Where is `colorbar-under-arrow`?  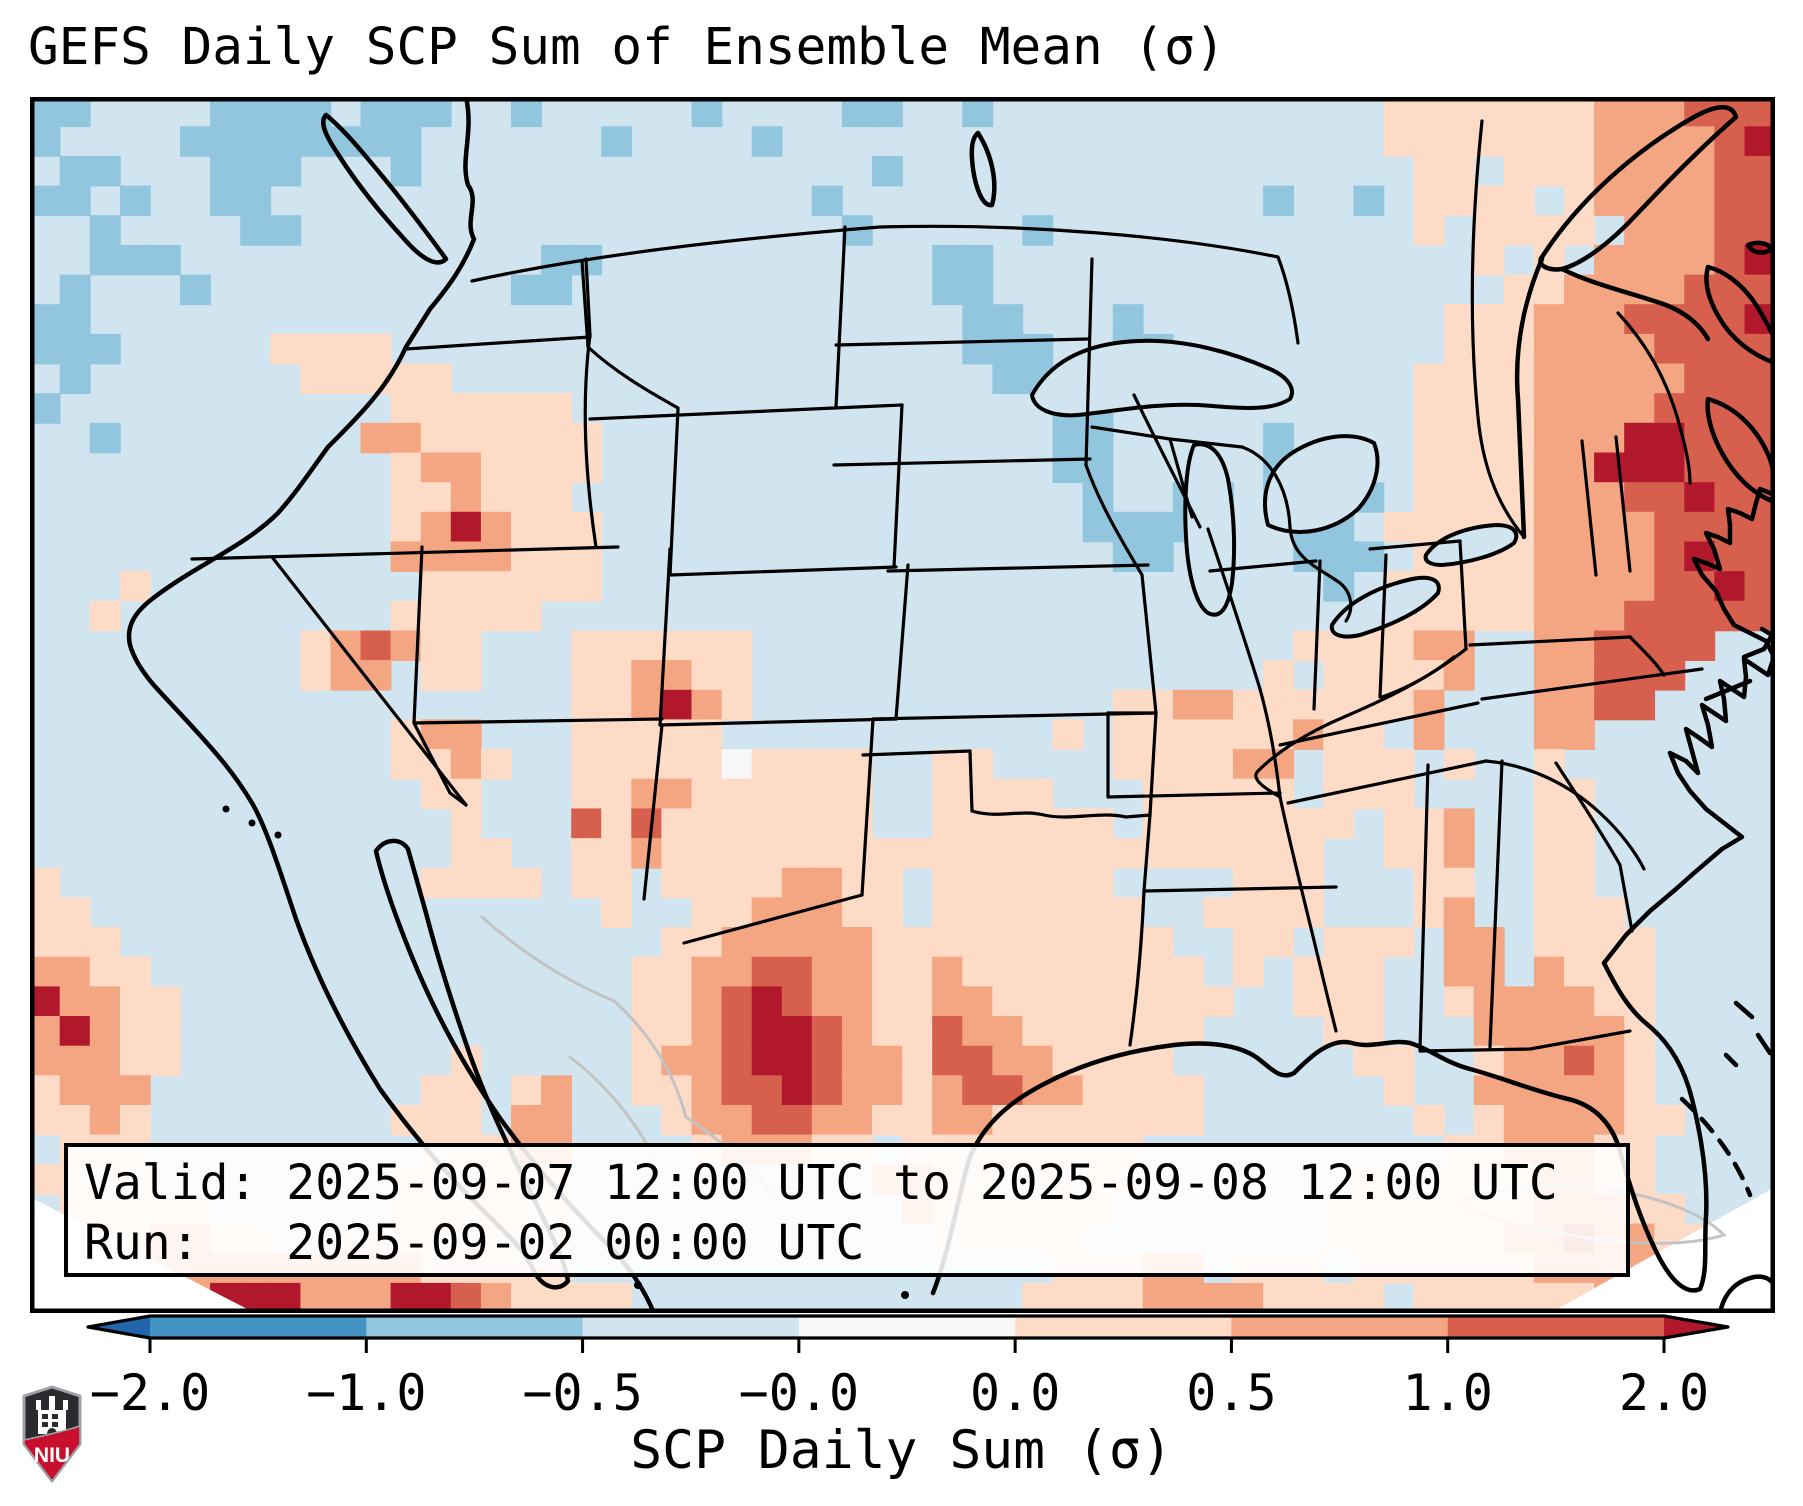 colorbar-under-arrow is located at coordinates (119, 1327).